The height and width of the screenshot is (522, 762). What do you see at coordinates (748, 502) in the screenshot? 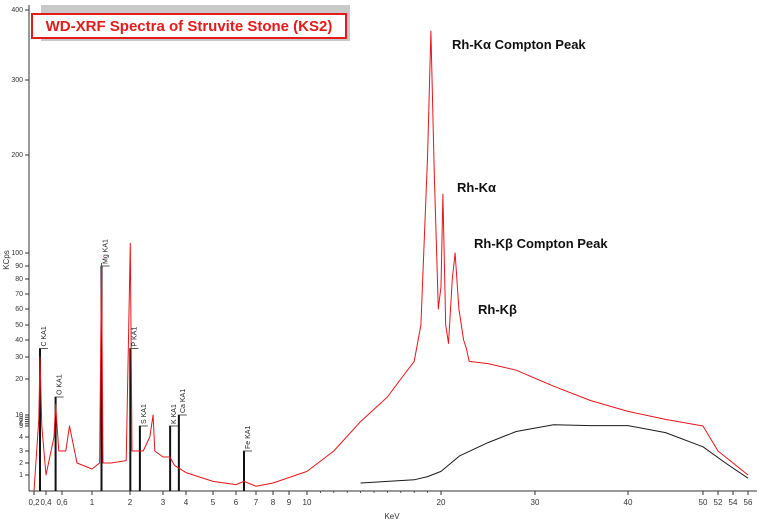
I see `x-tick-label: 56` at bounding box center [748, 502].